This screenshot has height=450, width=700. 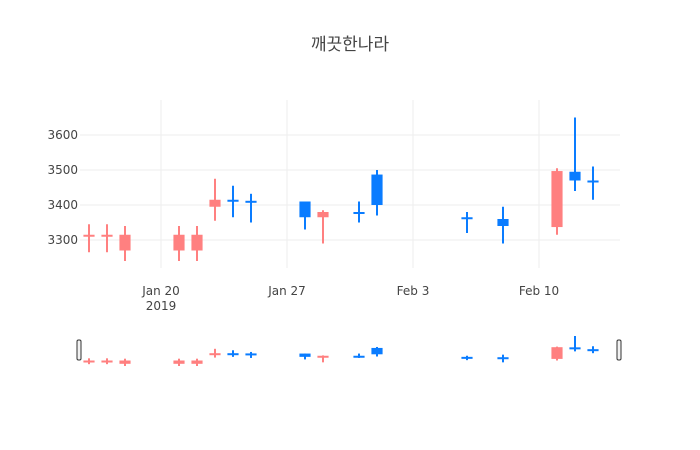 What do you see at coordinates (539, 291) in the screenshot?
I see `x-tick-label: Feb 10` at bounding box center [539, 291].